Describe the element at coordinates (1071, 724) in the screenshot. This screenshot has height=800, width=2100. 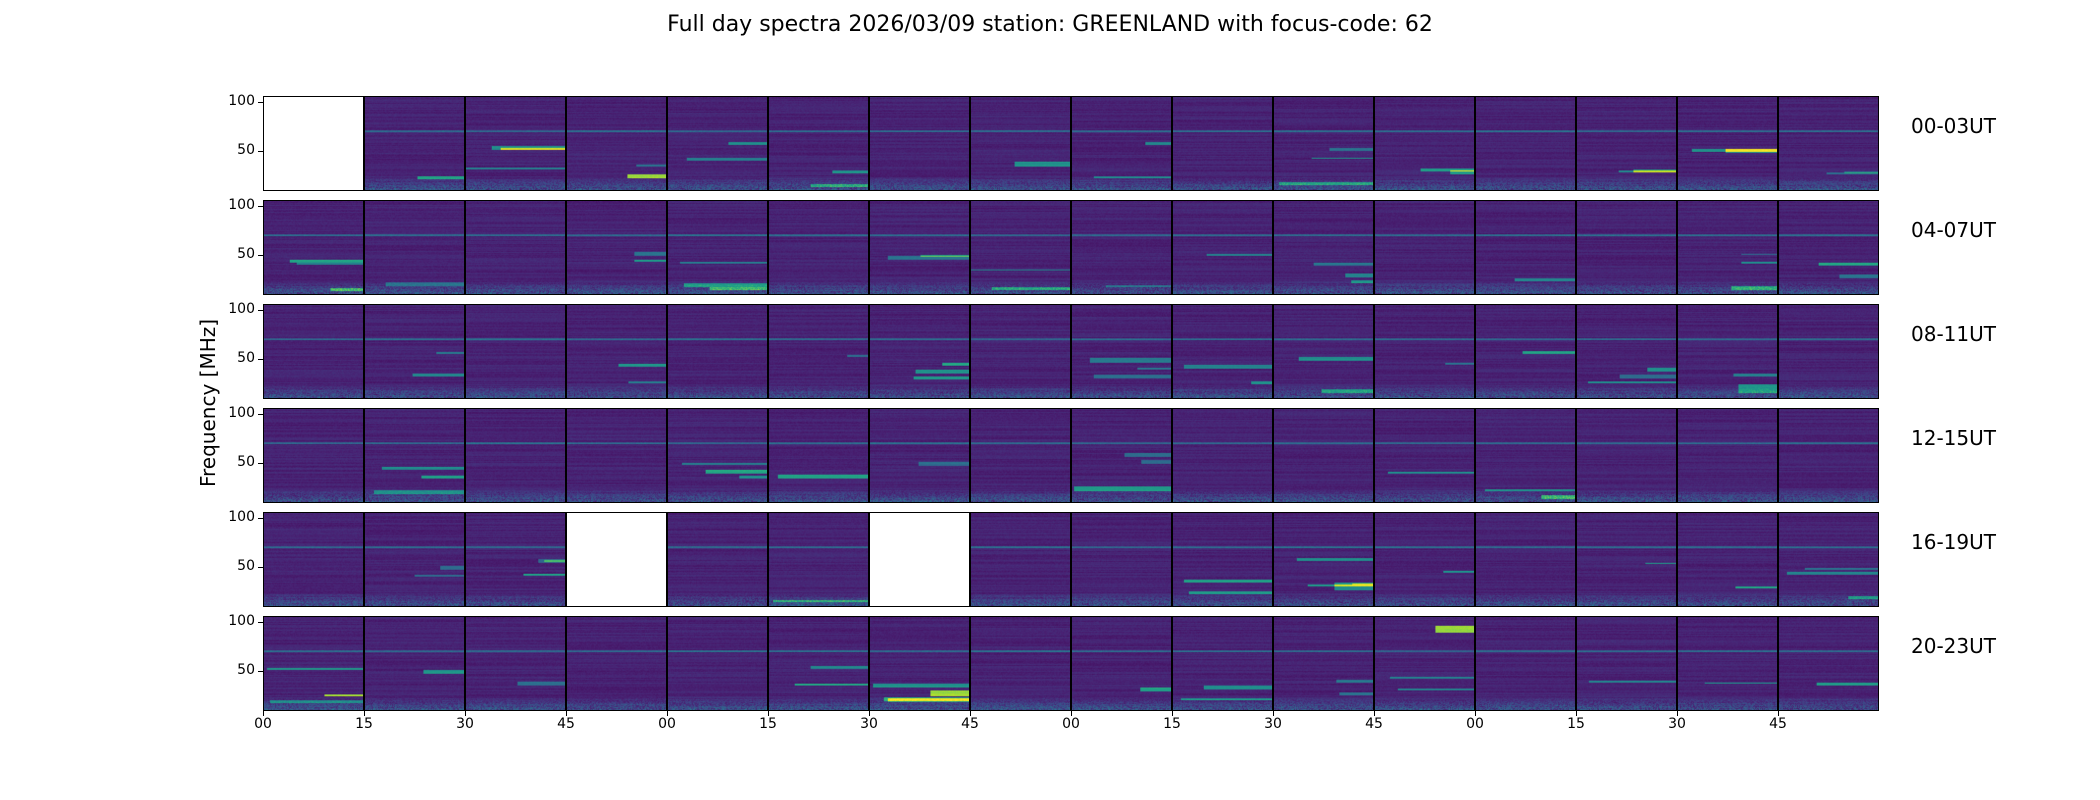
I see `x-tick-label: 00` at that location.